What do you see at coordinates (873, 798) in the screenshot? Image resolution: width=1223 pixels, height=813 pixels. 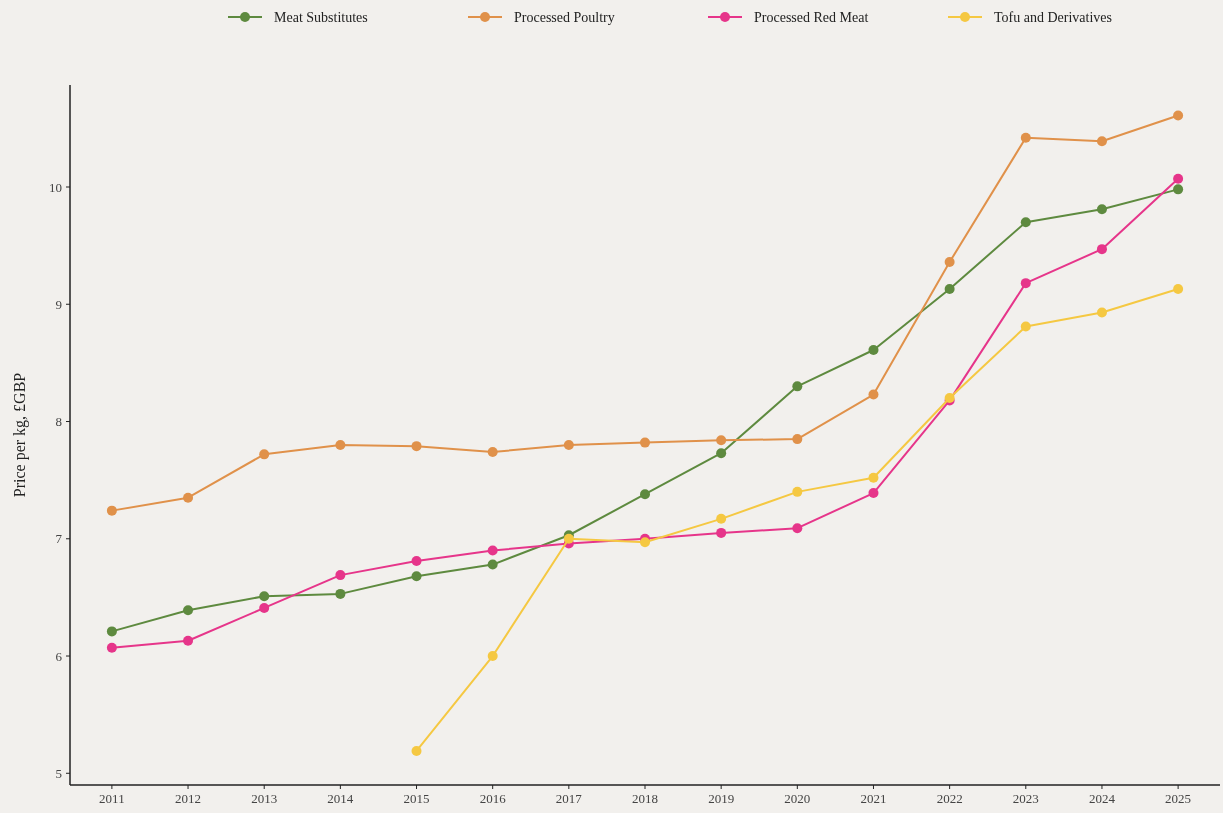 I see `x-tick-label: 2021` at bounding box center [873, 798].